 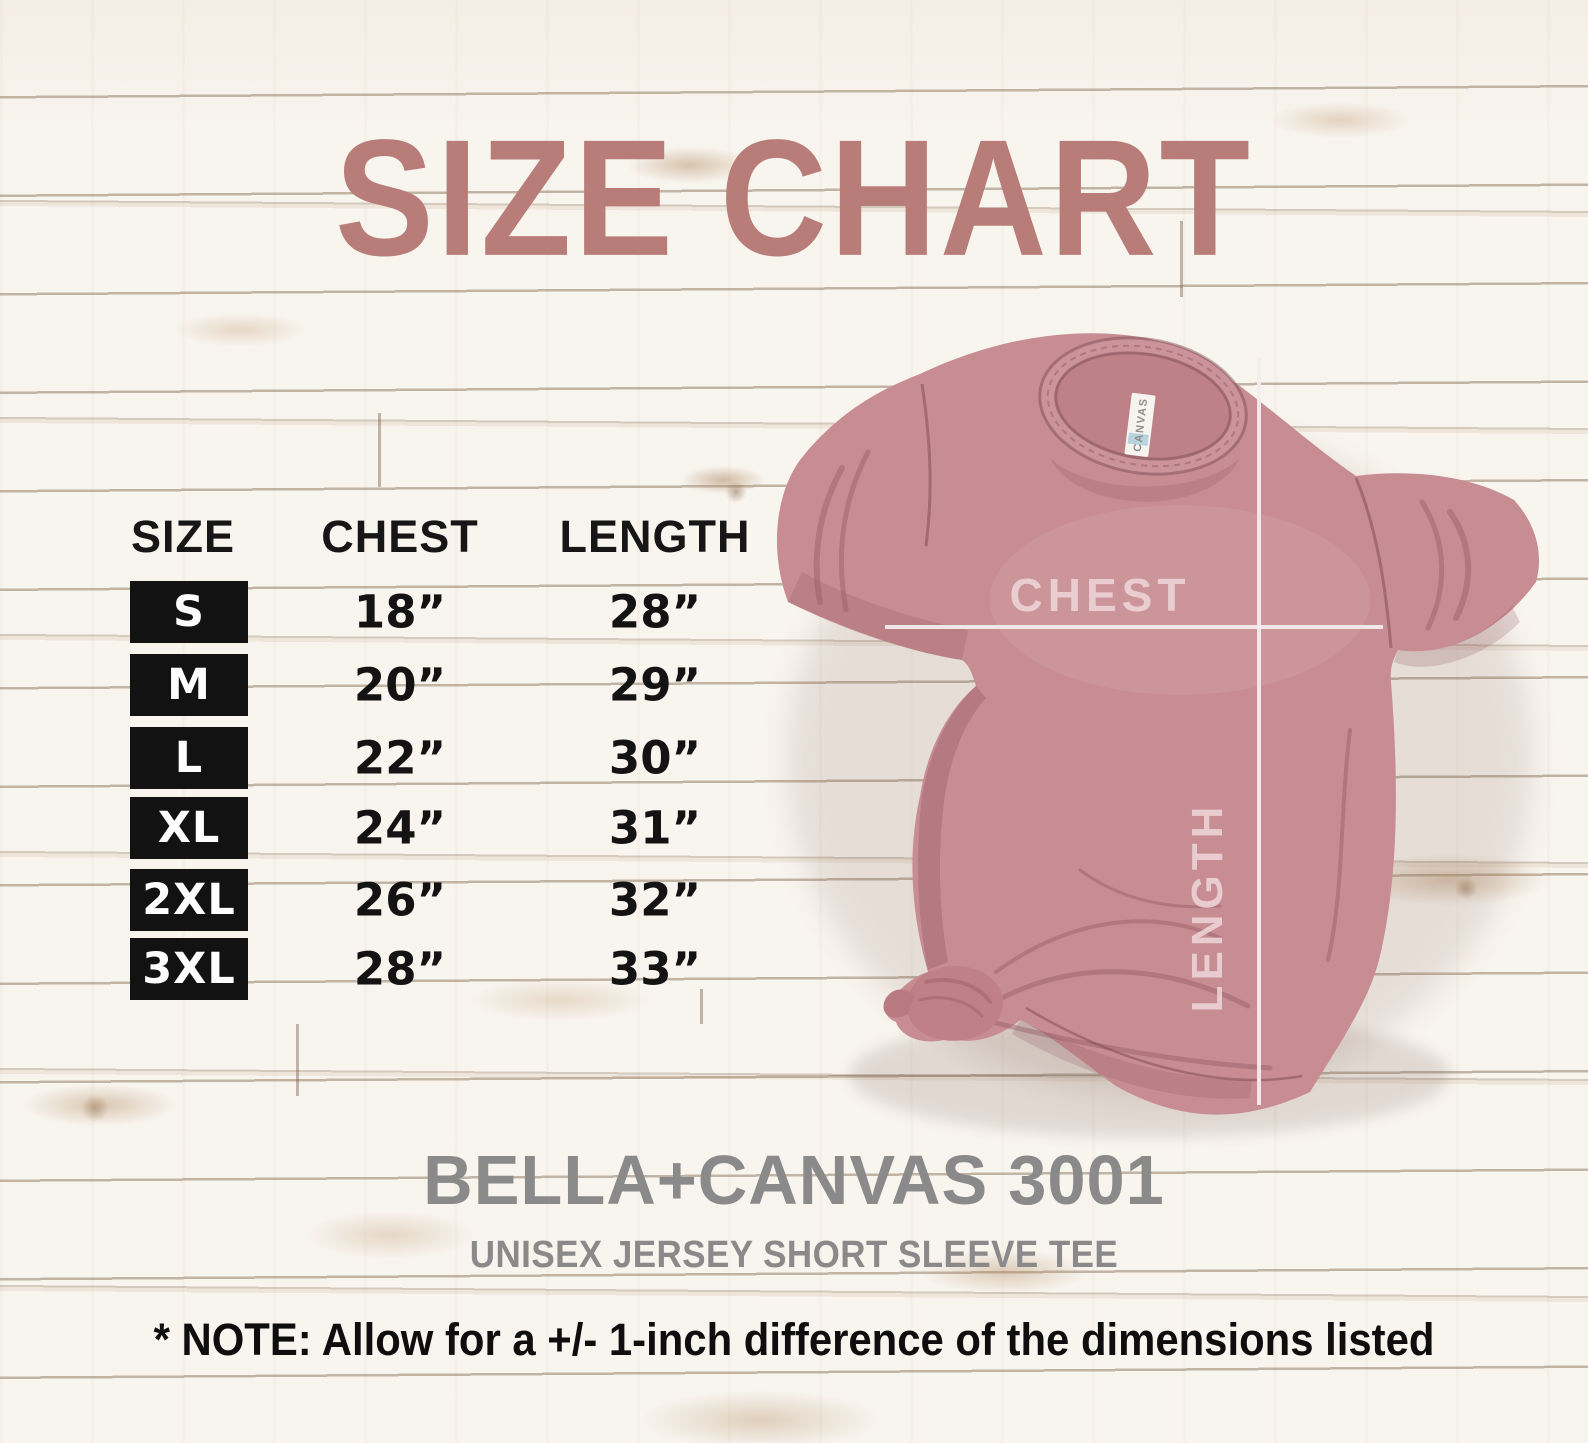 What do you see at coordinates (794, 198) in the screenshot?
I see `page-title: SIZE CHART` at bounding box center [794, 198].